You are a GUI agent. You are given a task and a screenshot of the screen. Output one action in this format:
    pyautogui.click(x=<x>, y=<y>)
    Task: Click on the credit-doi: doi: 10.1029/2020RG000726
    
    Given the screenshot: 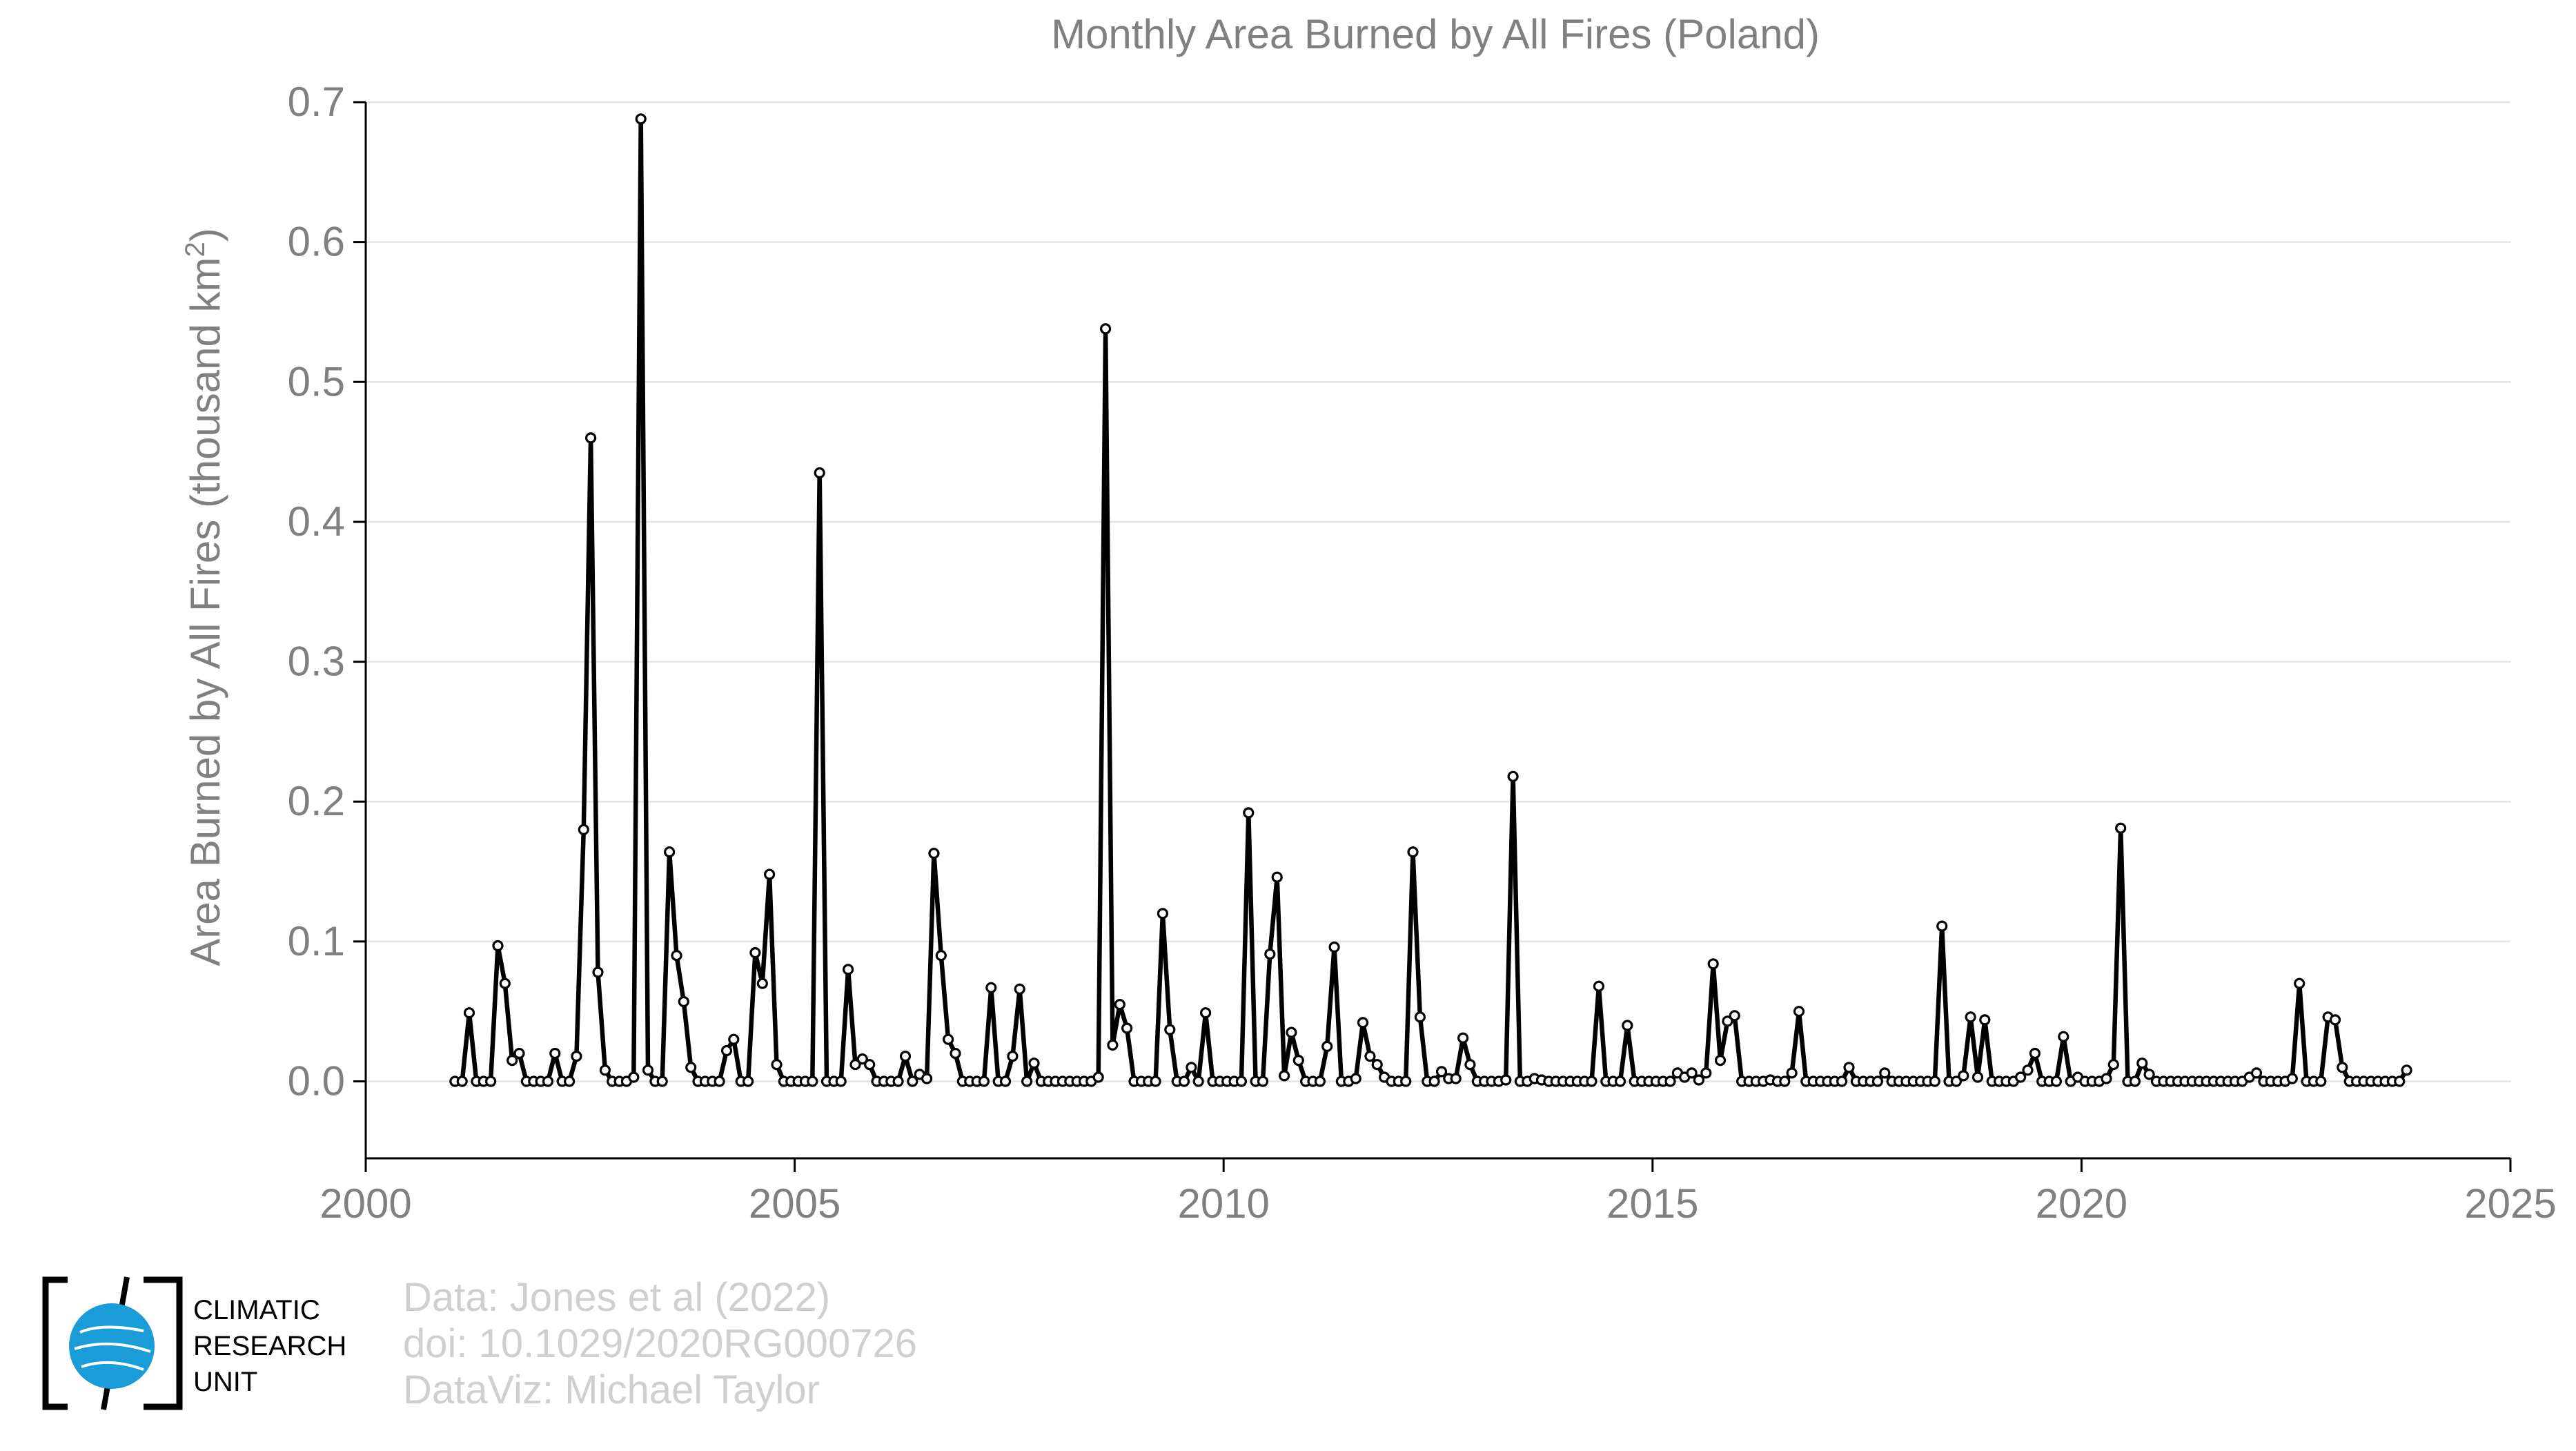 What is the action you would take?
    pyautogui.click(x=660, y=1344)
    